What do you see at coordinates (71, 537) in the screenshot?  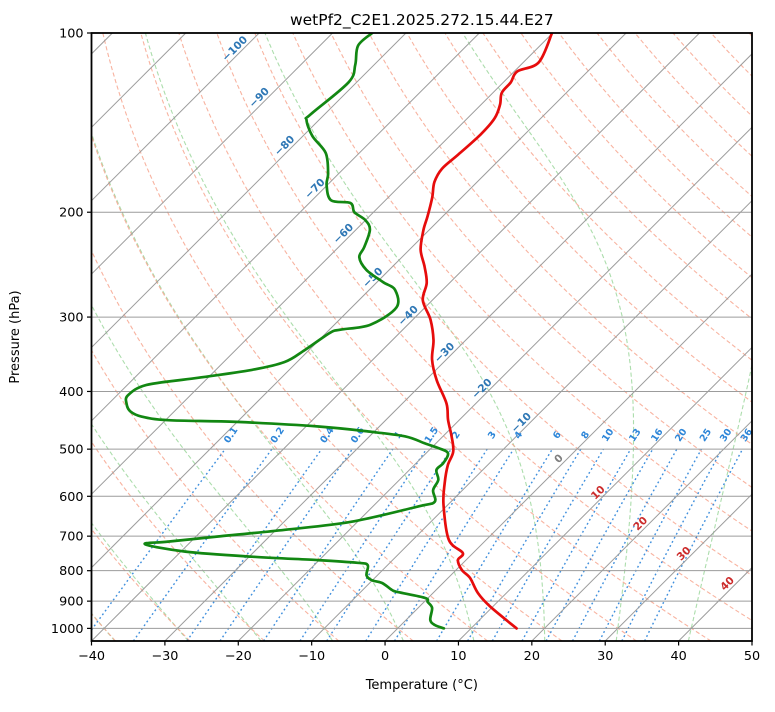 I see `y-tick-label: 700` at bounding box center [71, 537].